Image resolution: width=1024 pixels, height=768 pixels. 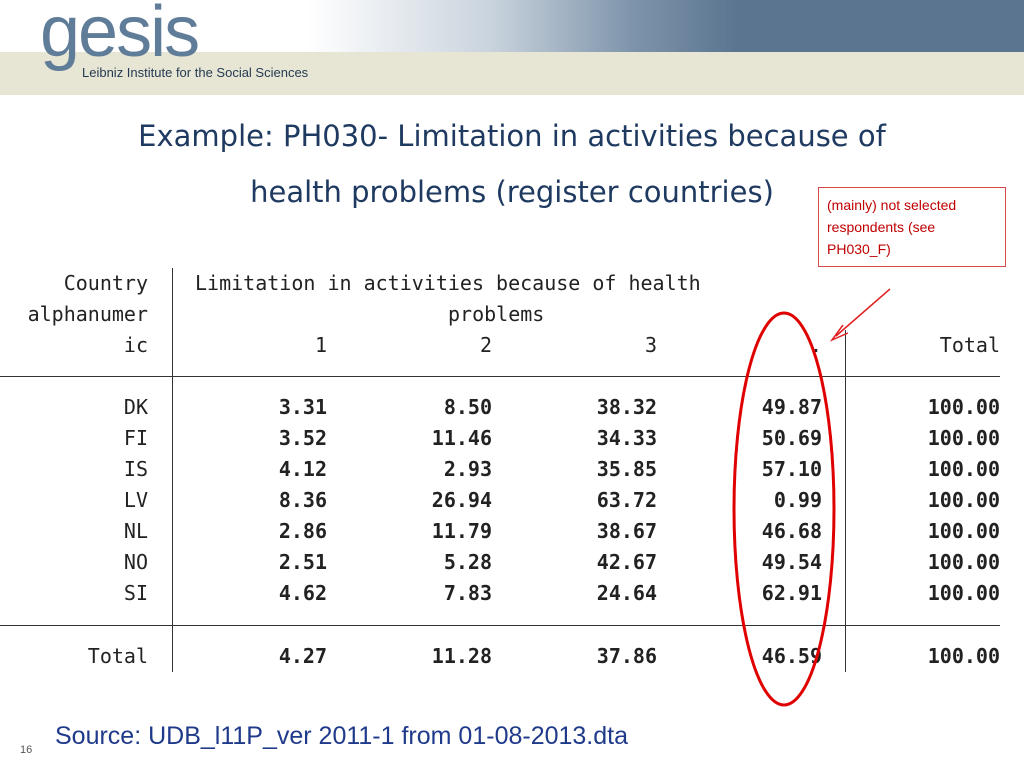 I want to click on callout-line-1: (mainly) not selected, so click(x=892, y=205).